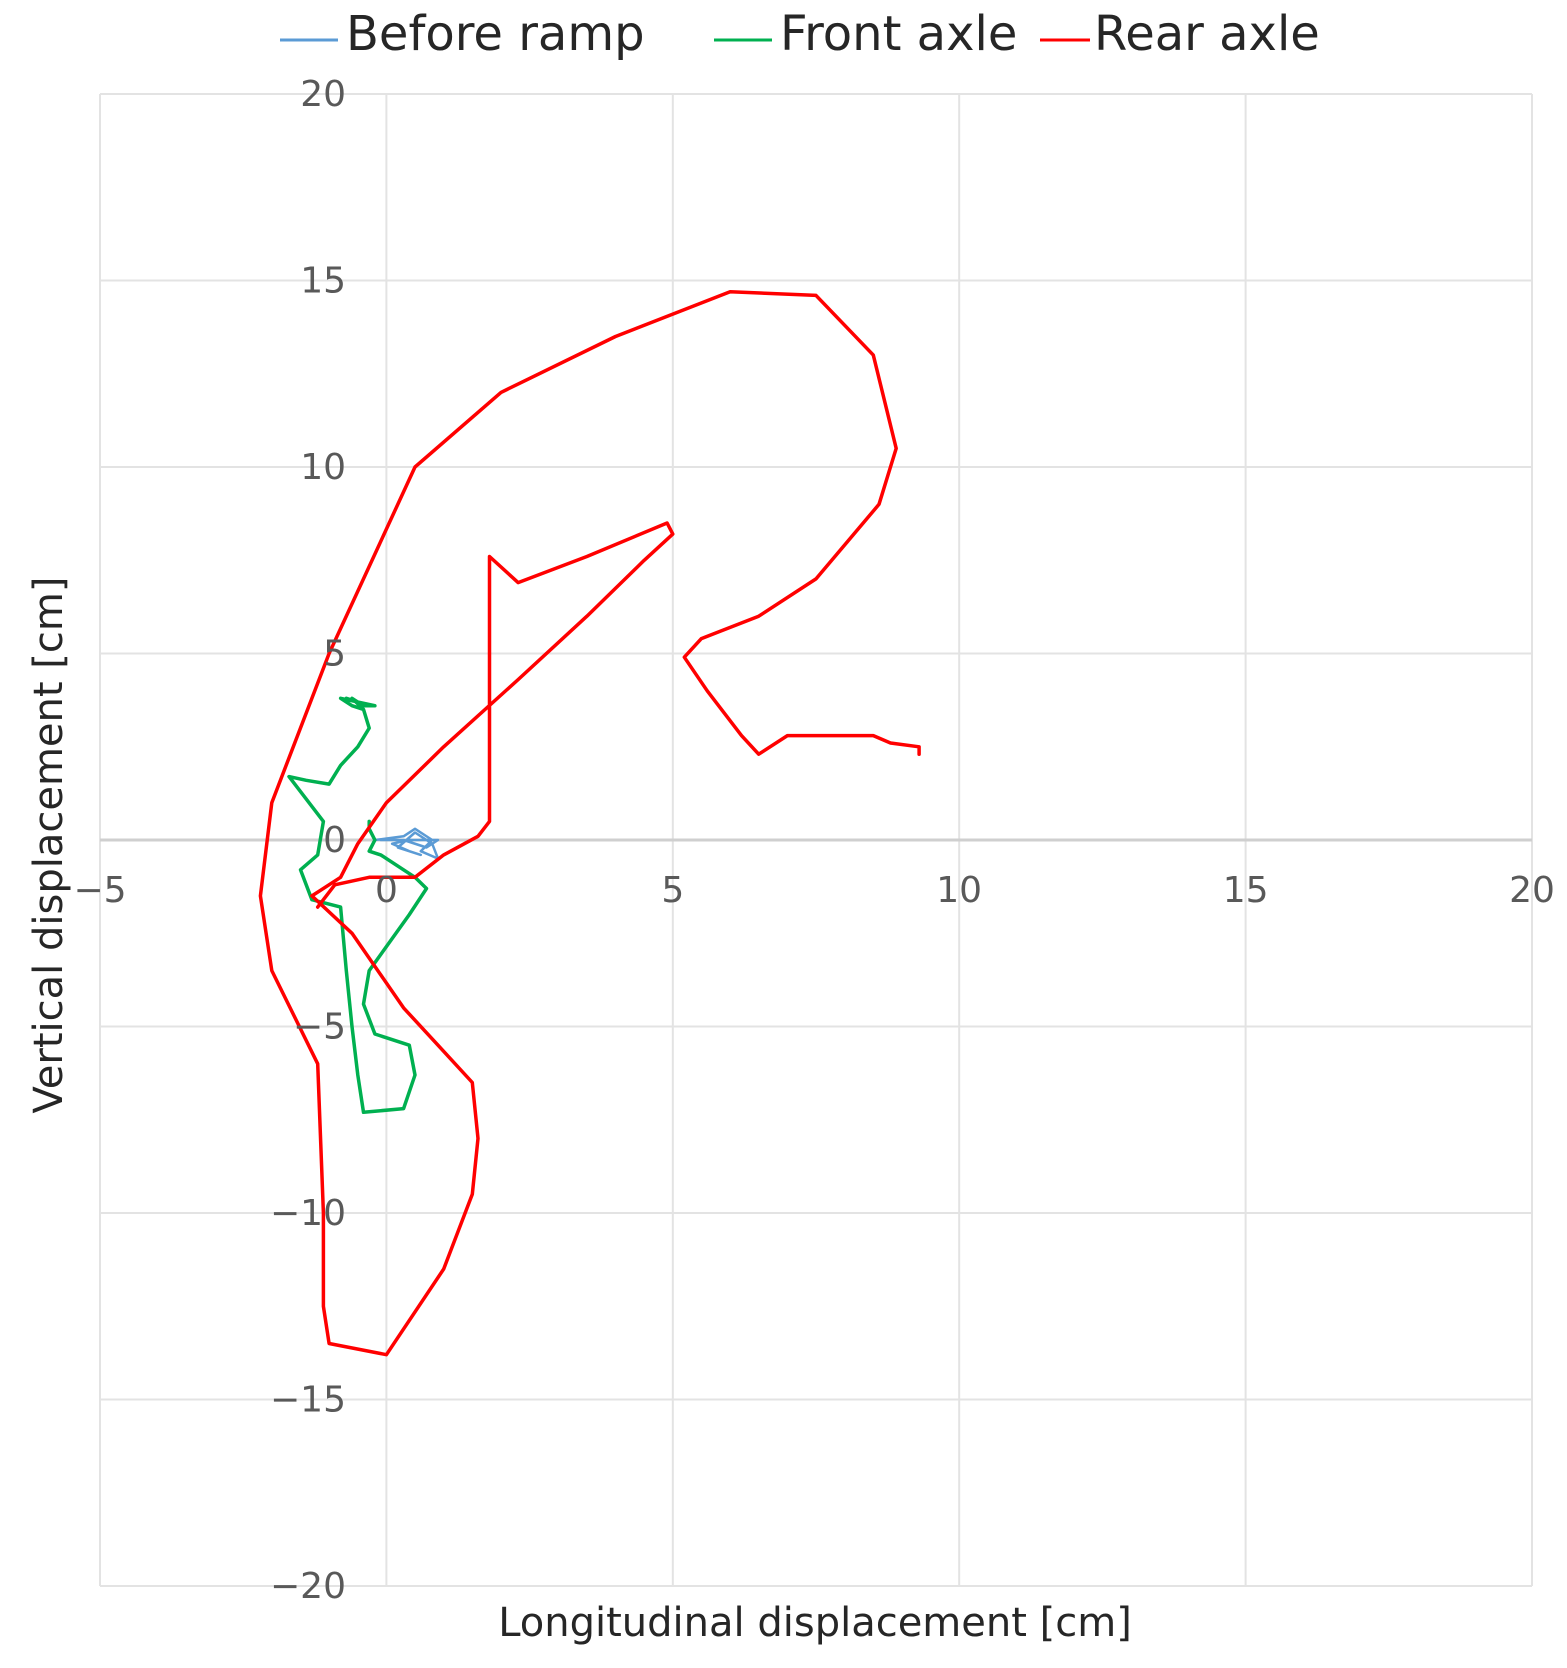 The image size is (1567, 1668). I want to click on y-tick-label: −10, so click(308, 1213).